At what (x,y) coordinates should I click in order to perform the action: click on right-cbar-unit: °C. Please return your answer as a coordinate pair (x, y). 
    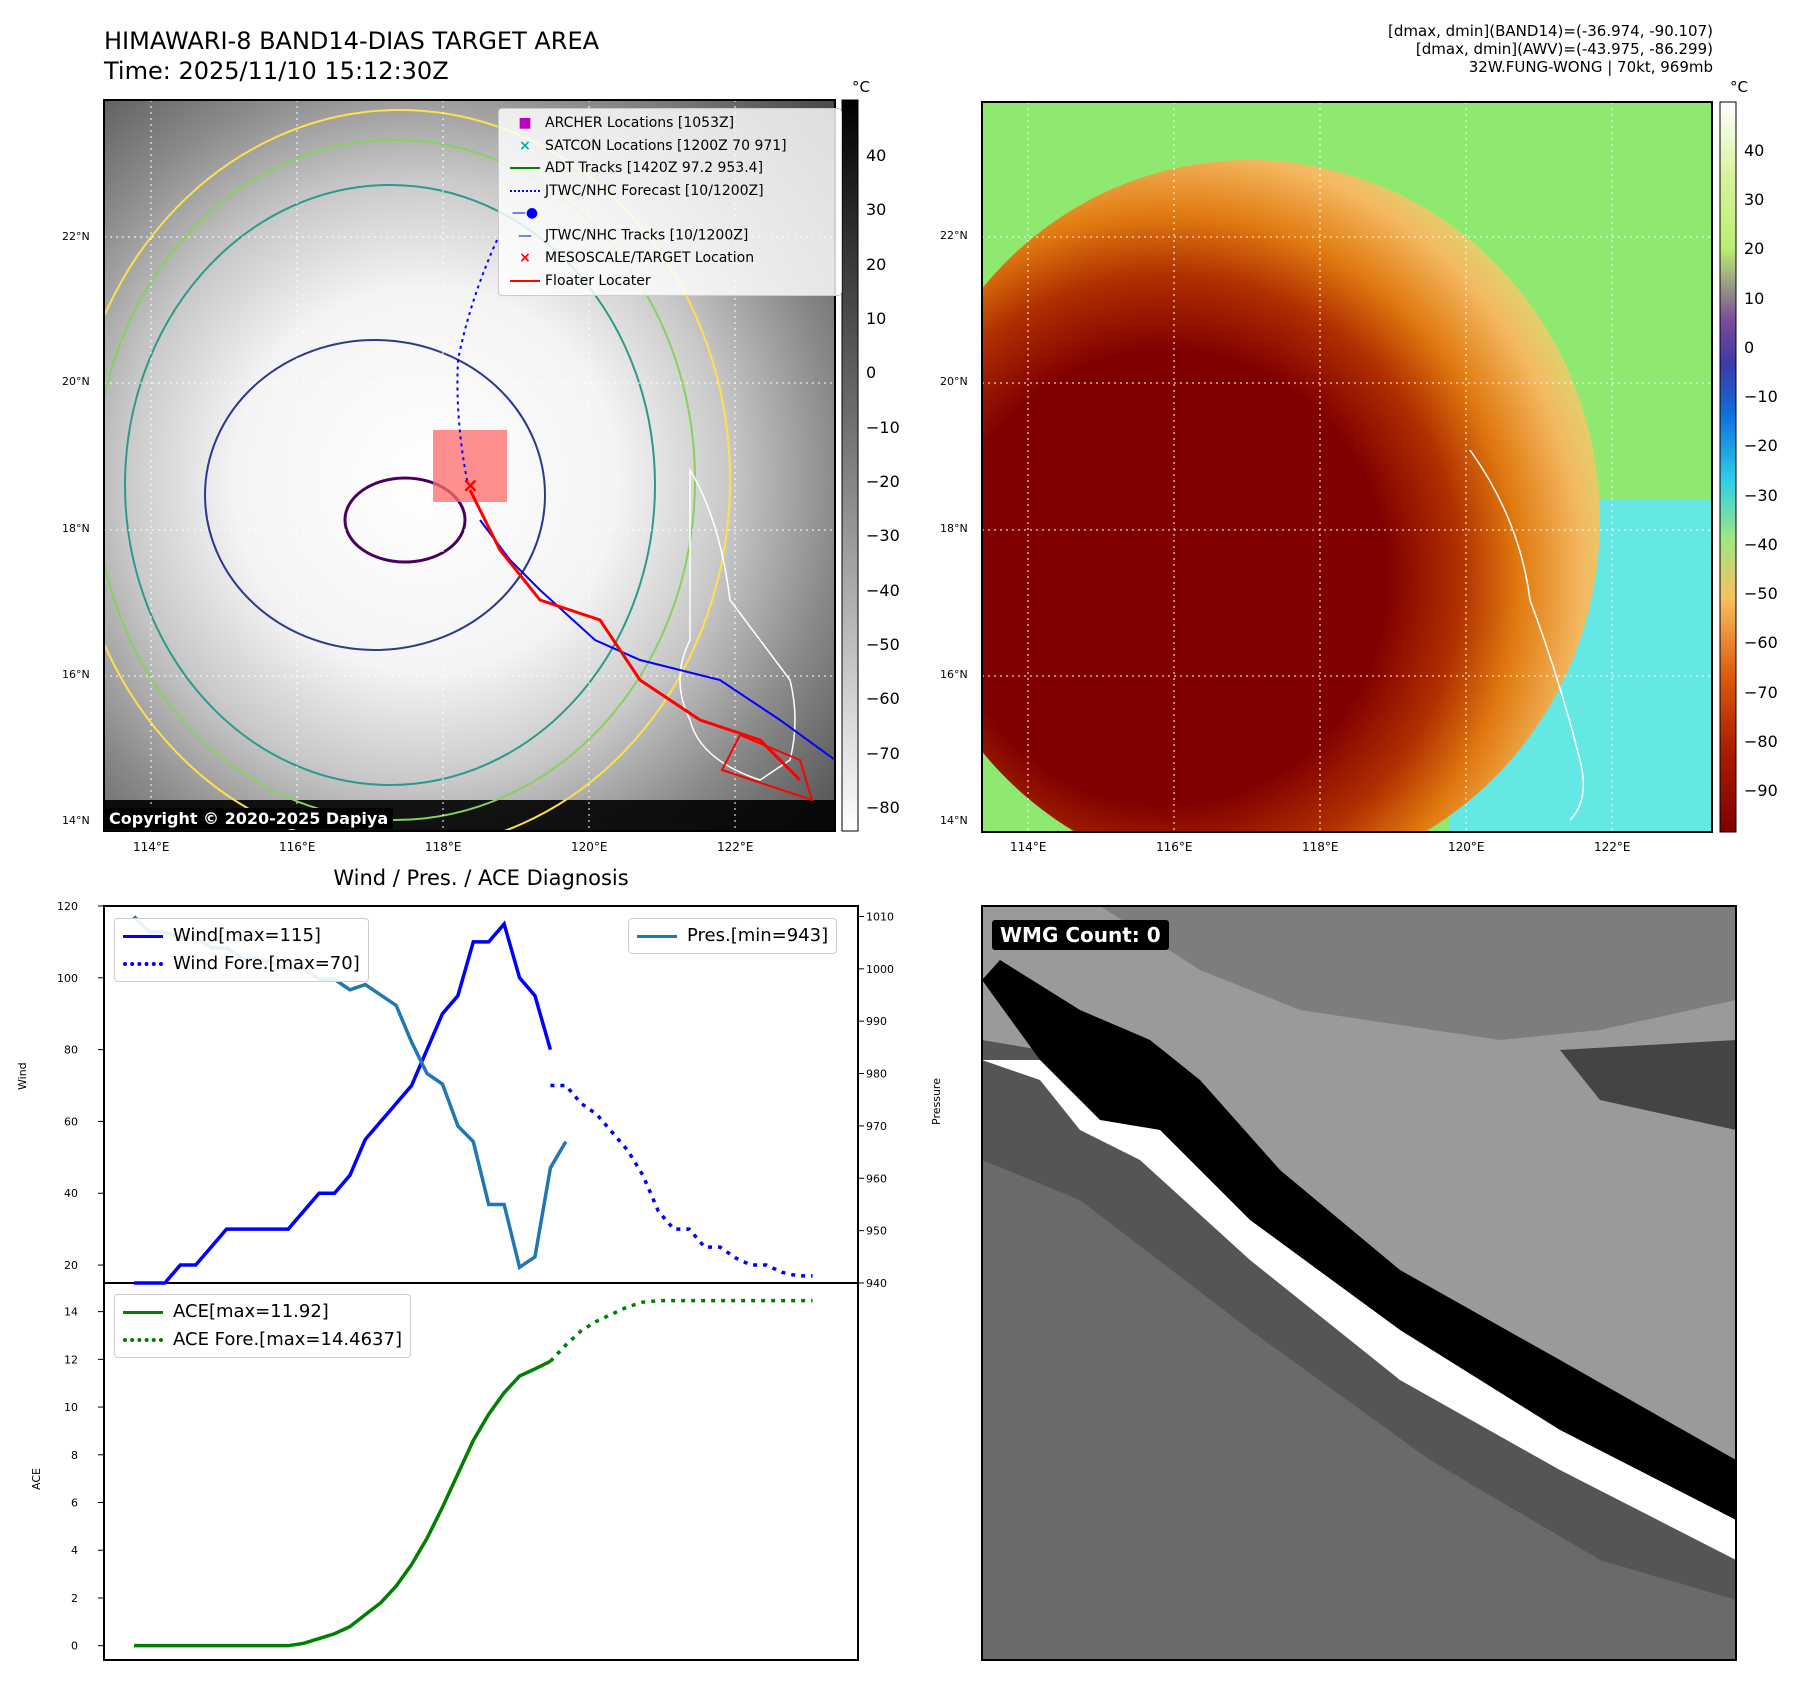
    Looking at the image, I should click on (1739, 87).